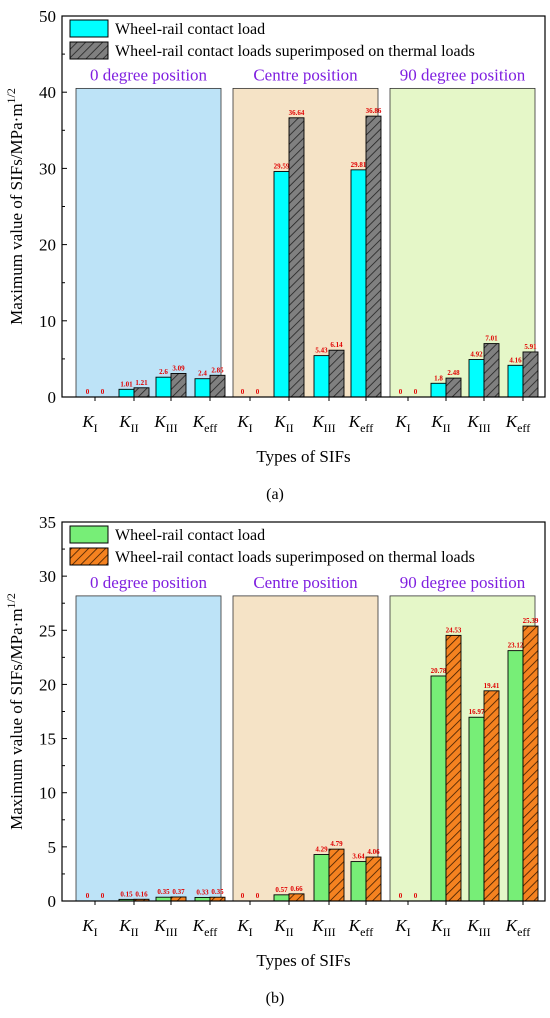  Describe the element at coordinates (126, 894) in the screenshot. I see `data-label: 0.15` at that location.